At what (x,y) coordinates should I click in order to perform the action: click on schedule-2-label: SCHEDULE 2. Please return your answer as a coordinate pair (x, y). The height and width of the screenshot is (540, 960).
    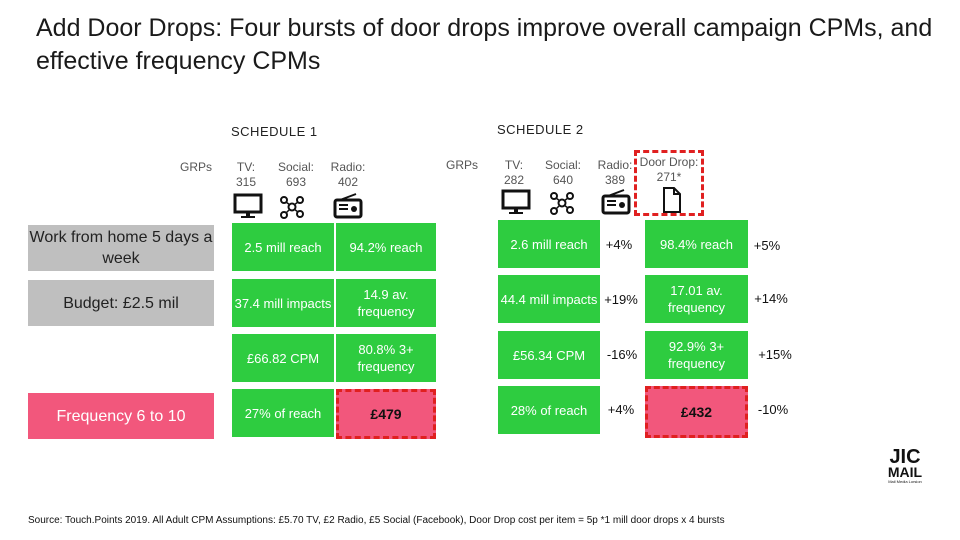
    Looking at the image, I should click on (540, 129).